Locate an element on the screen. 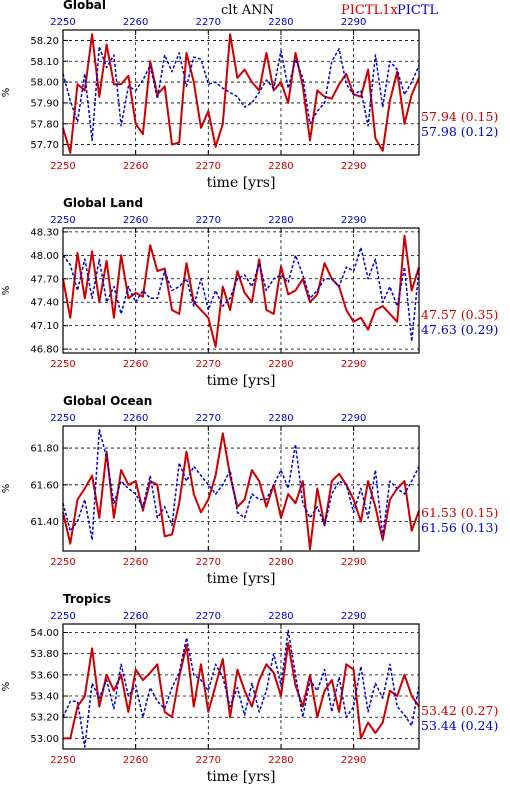  y-tick-label: 53.80 is located at coordinates (44, 654).